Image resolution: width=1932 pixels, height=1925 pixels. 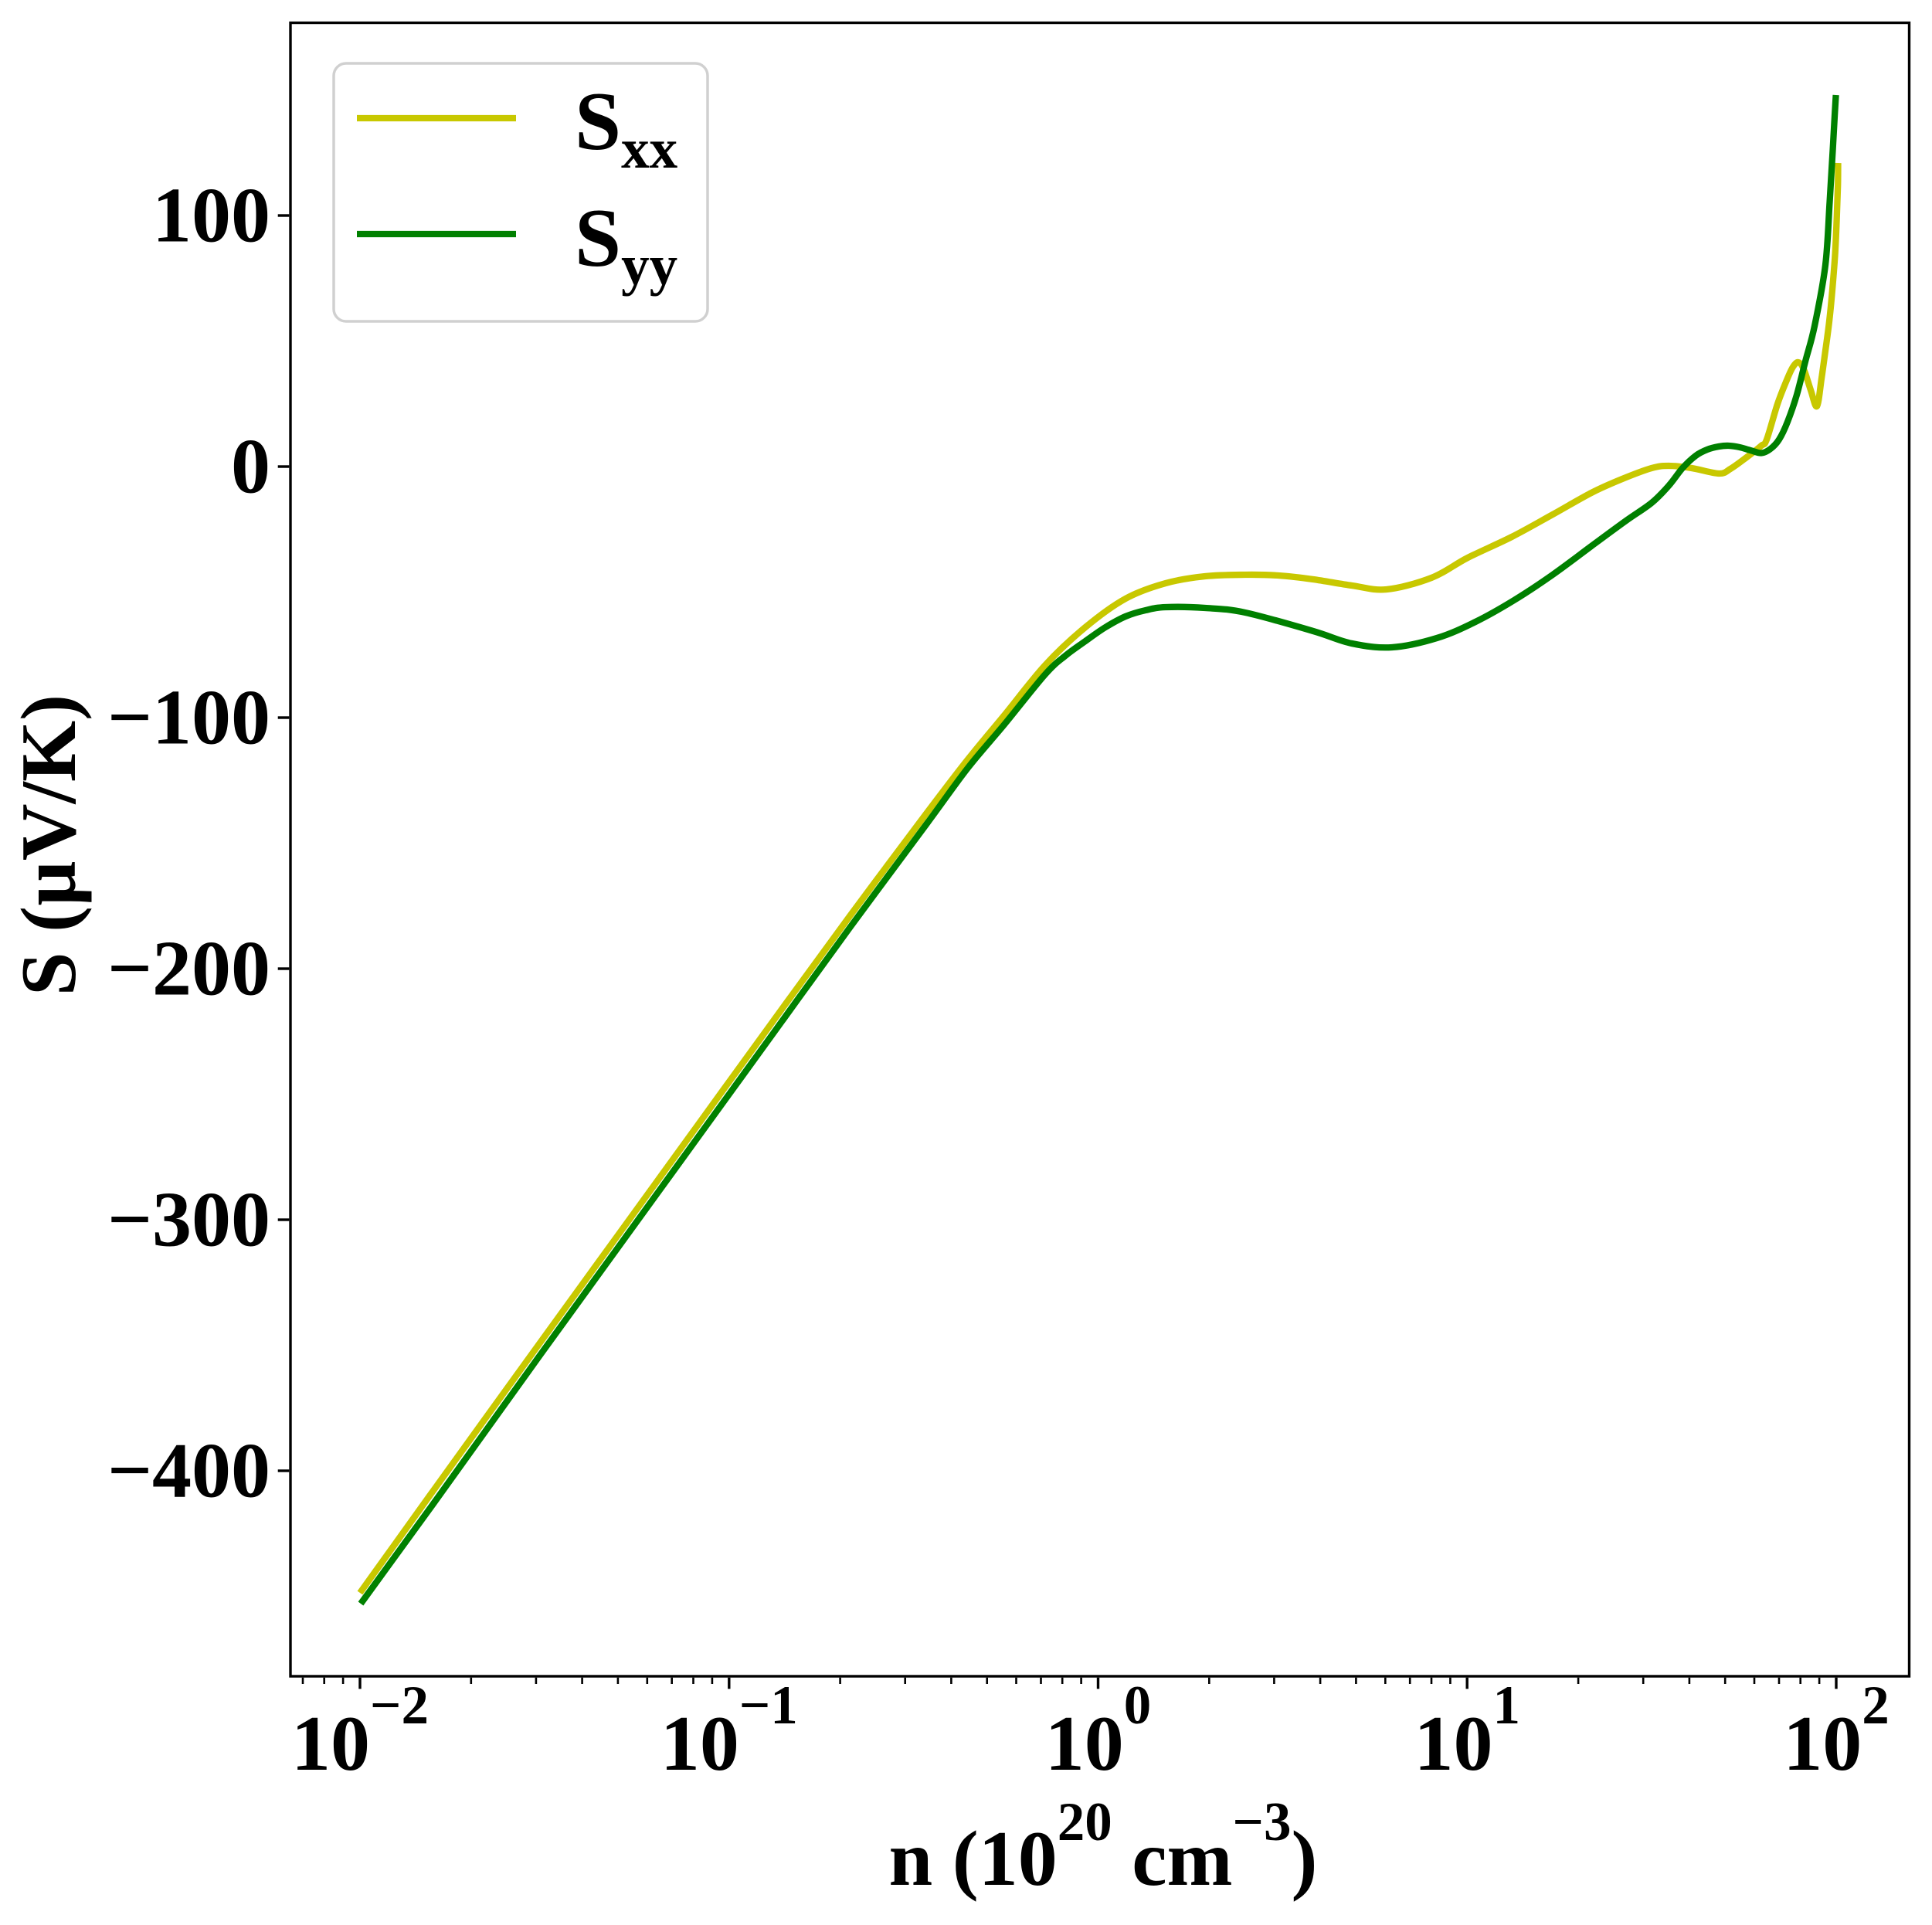 I want to click on svg-text: −100, so click(x=189, y=718).